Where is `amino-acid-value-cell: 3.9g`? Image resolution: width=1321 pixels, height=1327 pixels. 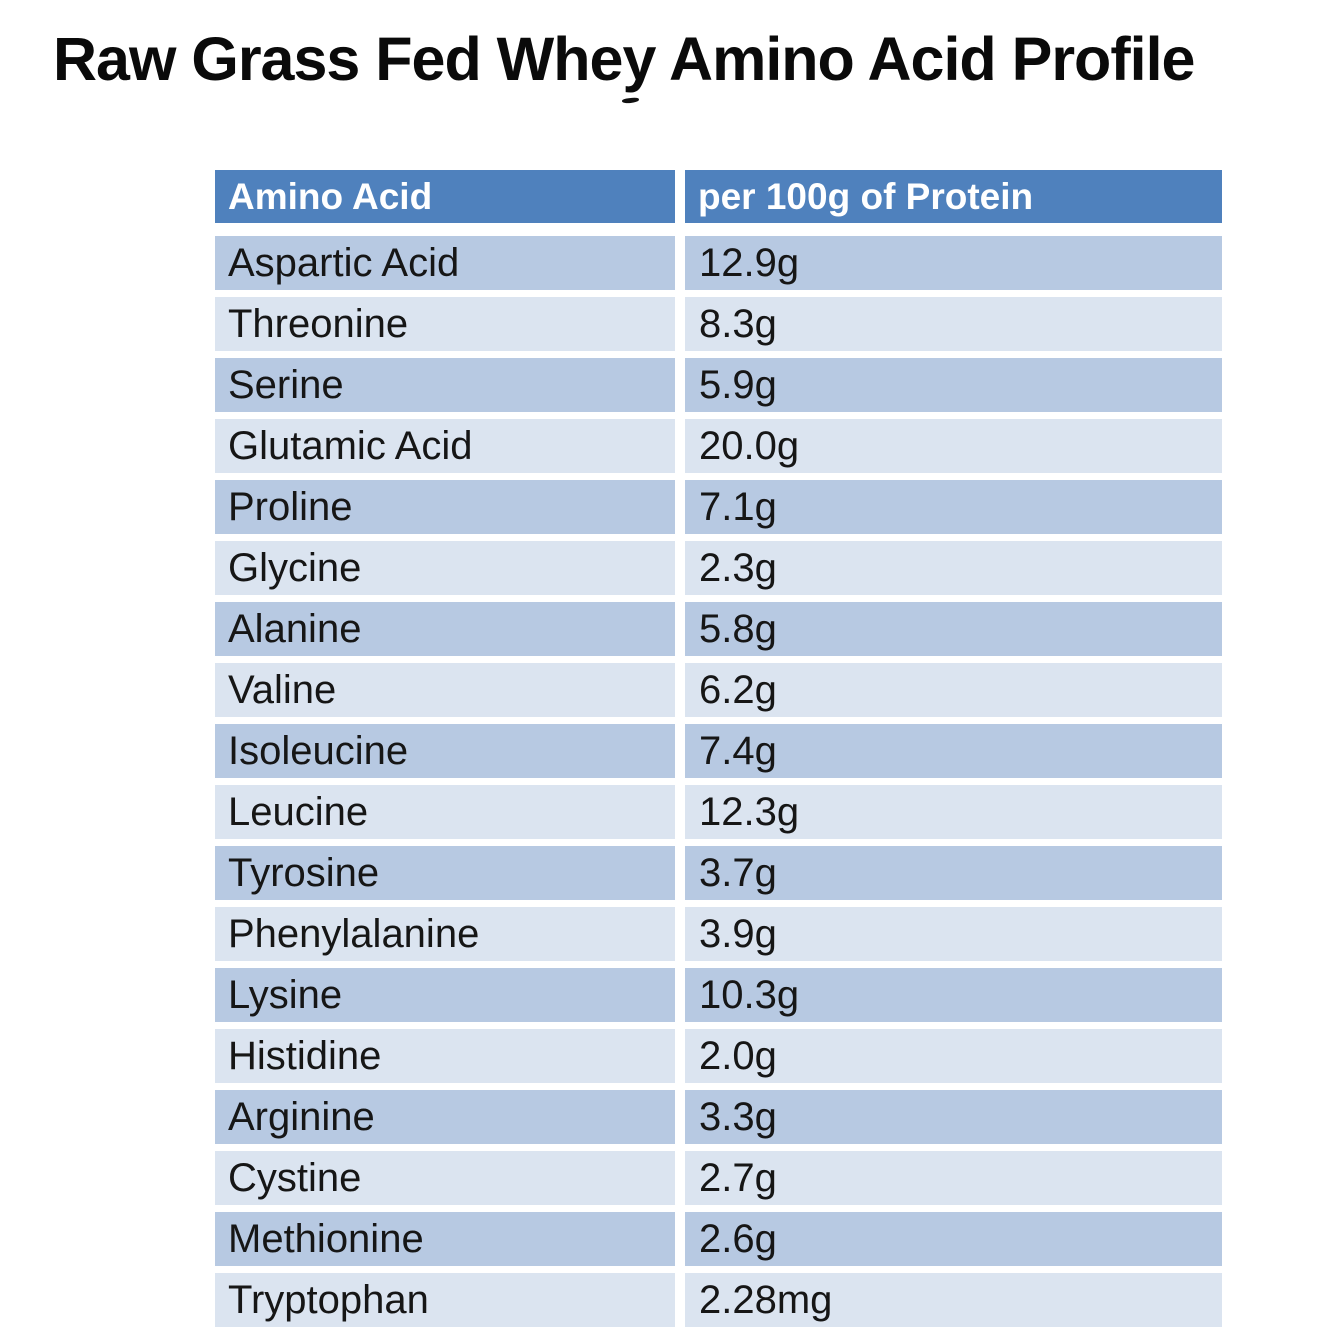 amino-acid-value-cell: 3.9g is located at coordinates (953, 934).